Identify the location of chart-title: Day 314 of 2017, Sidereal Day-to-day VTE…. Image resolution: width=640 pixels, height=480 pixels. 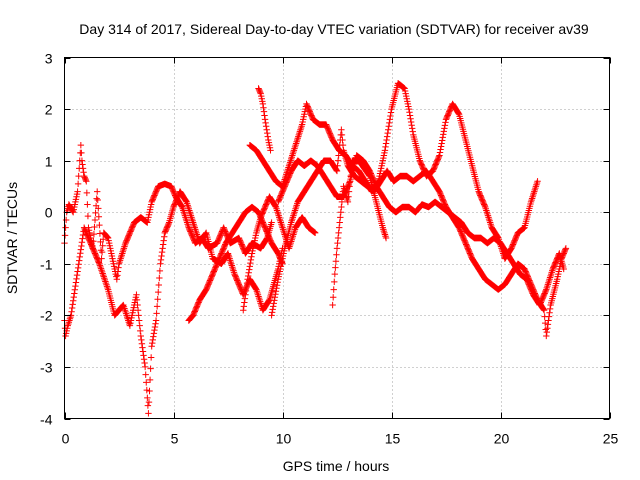
(334, 29).